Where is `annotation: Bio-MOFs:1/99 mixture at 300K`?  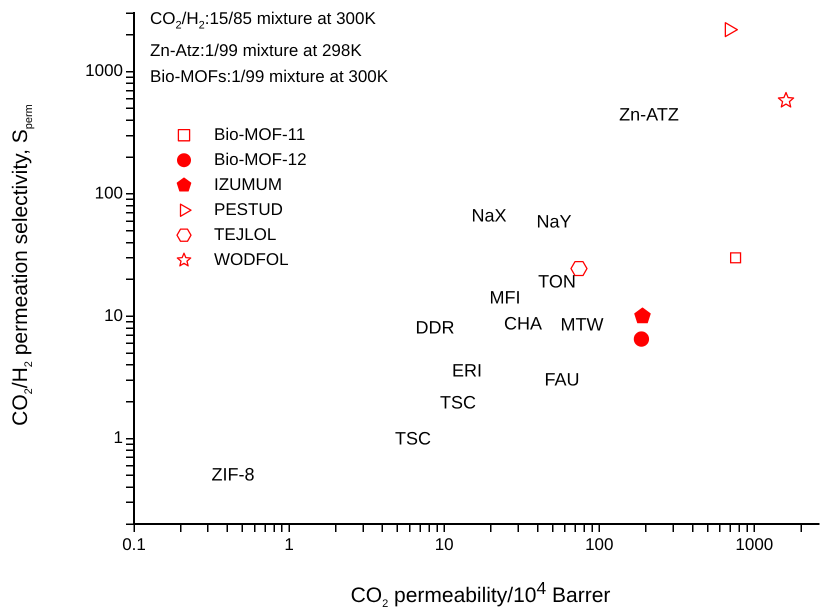
annotation: Bio-MOFs:1/99 mixture at 300K is located at coordinates (269, 77).